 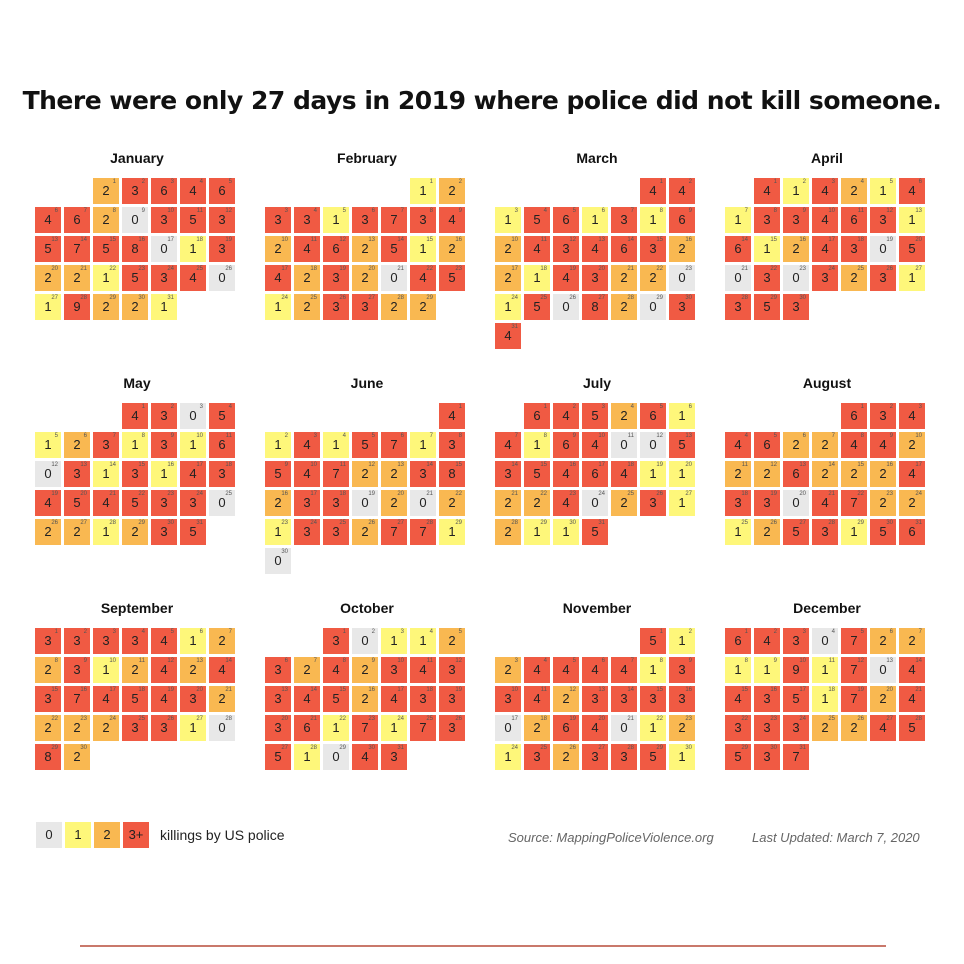 What do you see at coordinates (595, 474) in the screenshot?
I see `day-cell: 6 17` at bounding box center [595, 474].